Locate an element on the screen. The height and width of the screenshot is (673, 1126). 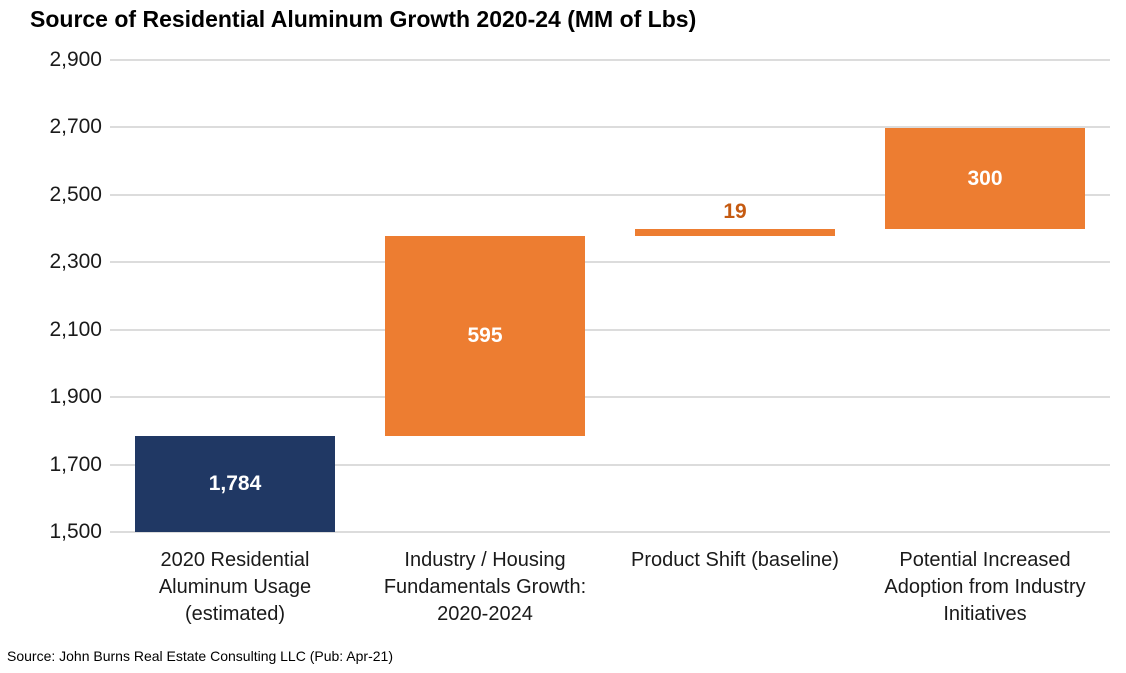
category-label-line: 2020-2024 is located at coordinates (485, 614).